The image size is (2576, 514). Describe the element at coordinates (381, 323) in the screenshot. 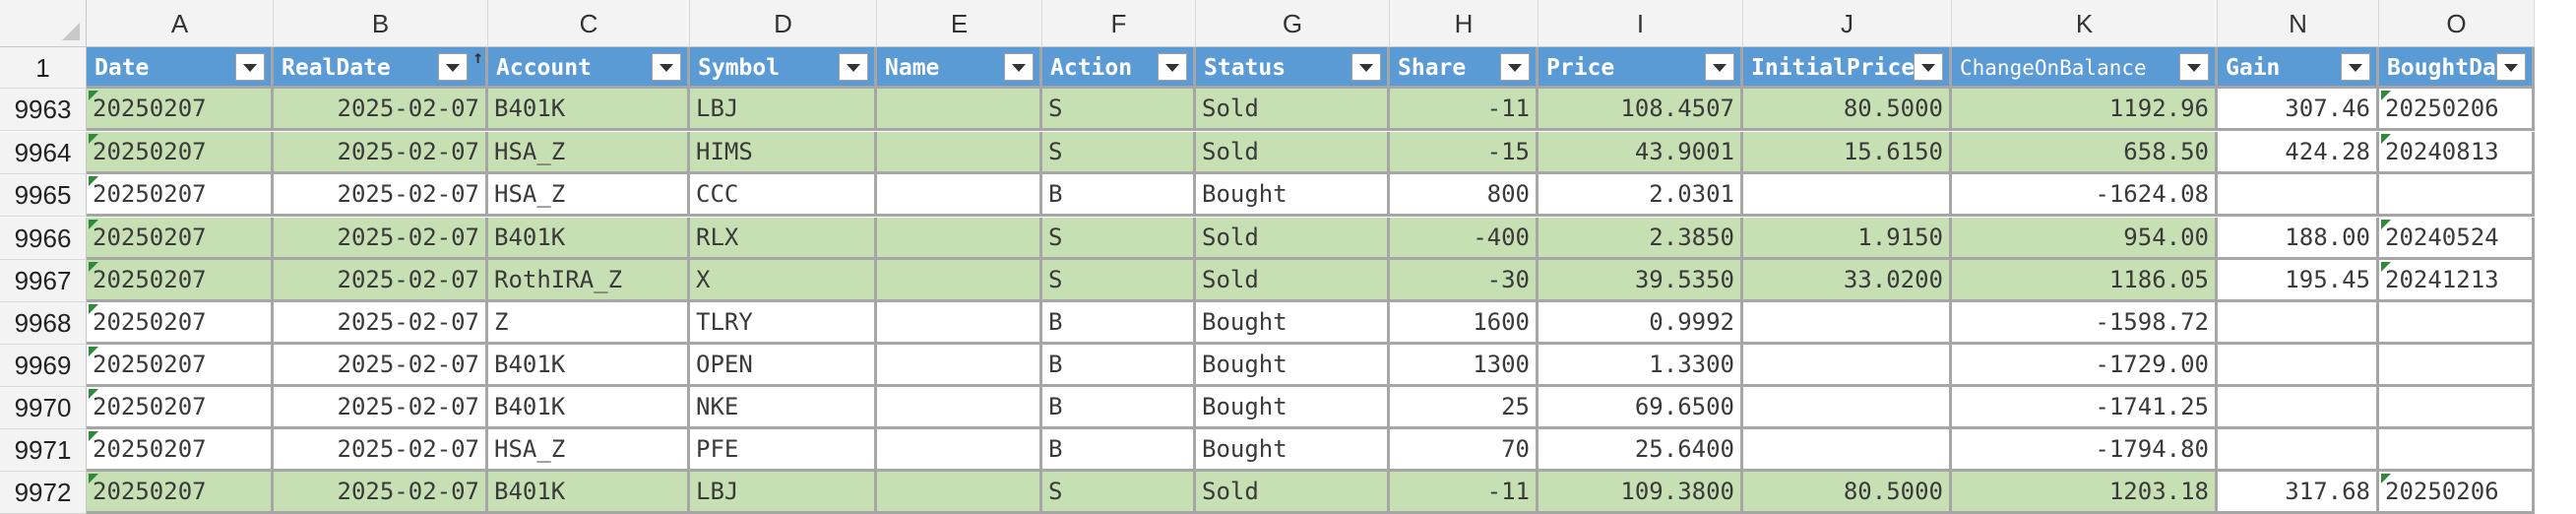

I see `cell-b9968: 2025-02-07` at that location.